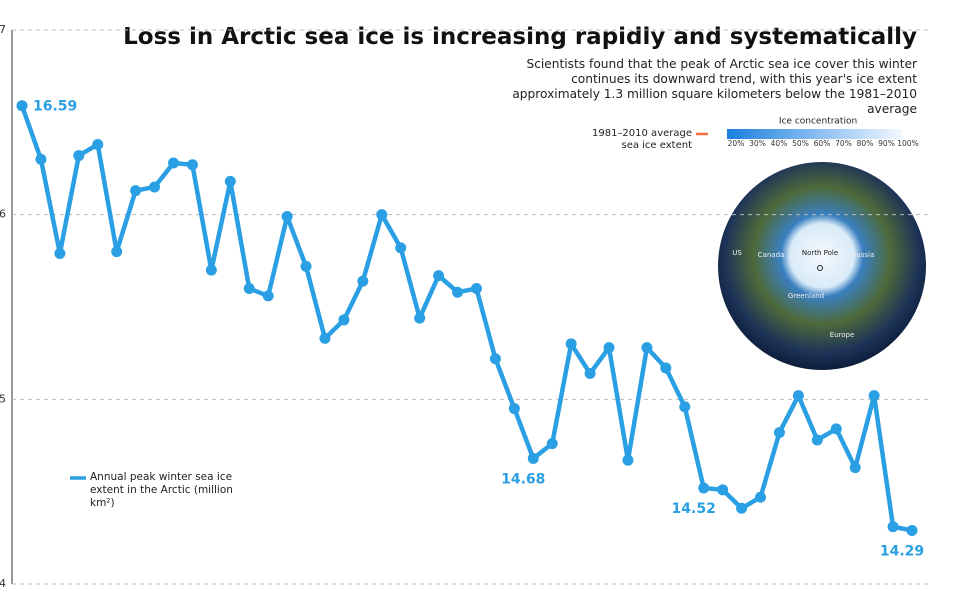 This screenshot has width=955, height=600. What do you see at coordinates (3, 214) in the screenshot?
I see `y-tick-label: 16` at bounding box center [3, 214].